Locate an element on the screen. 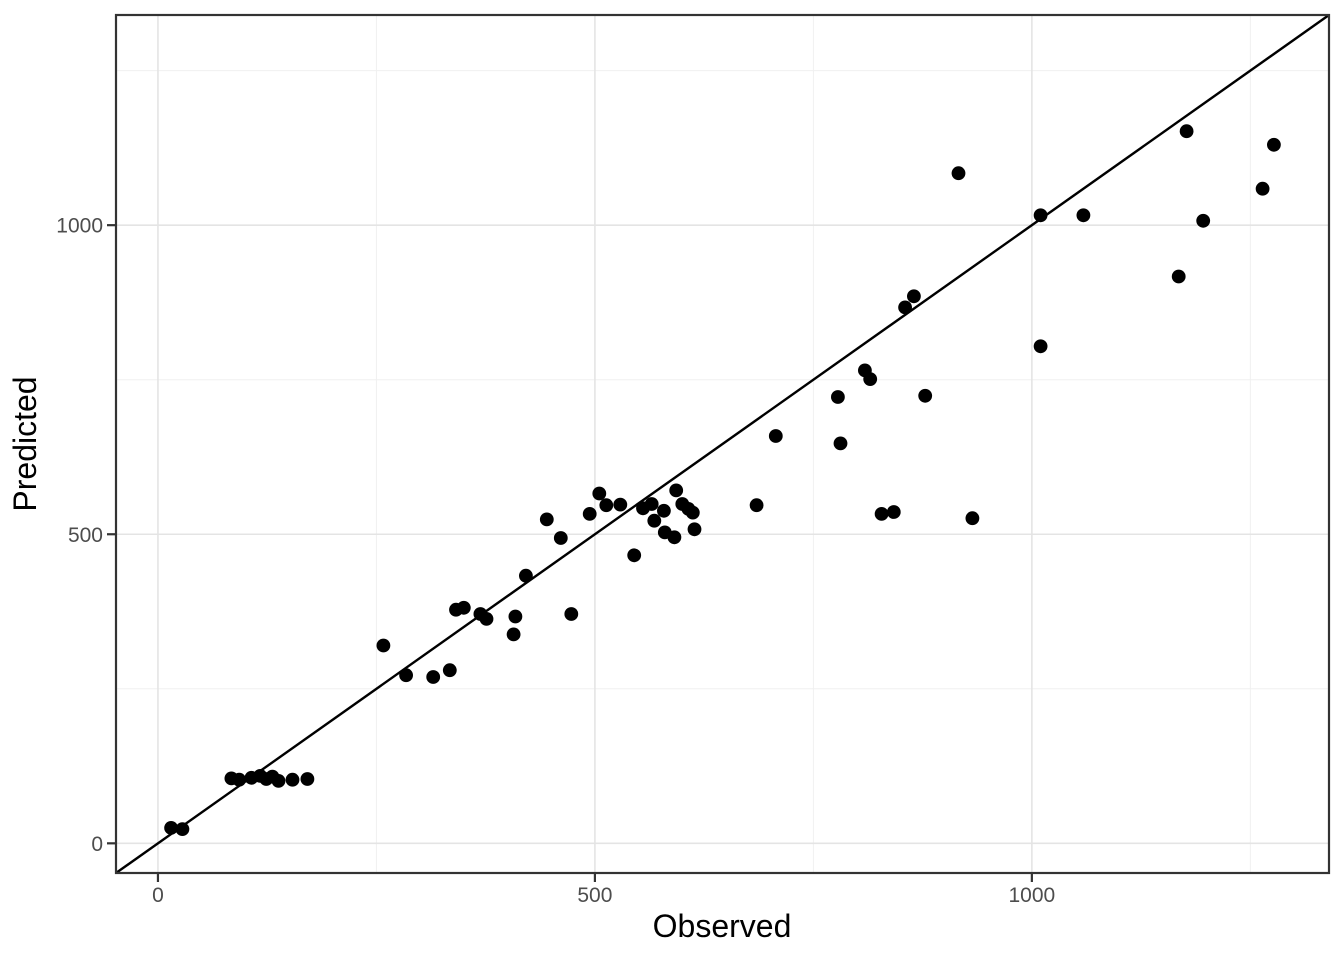  x-tick-label: 500 is located at coordinates (594, 895).